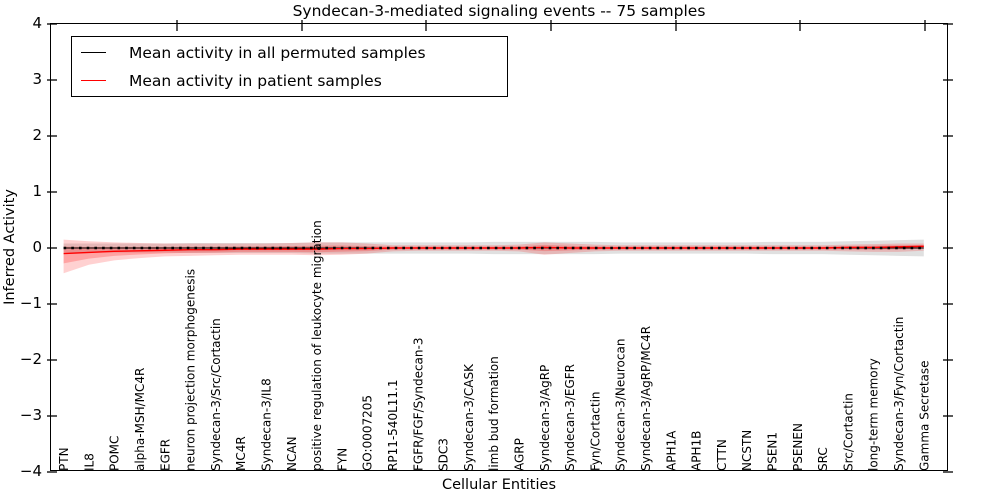  What do you see at coordinates (30, 303) in the screenshot?
I see `y-tick-label: −1` at bounding box center [30, 303].